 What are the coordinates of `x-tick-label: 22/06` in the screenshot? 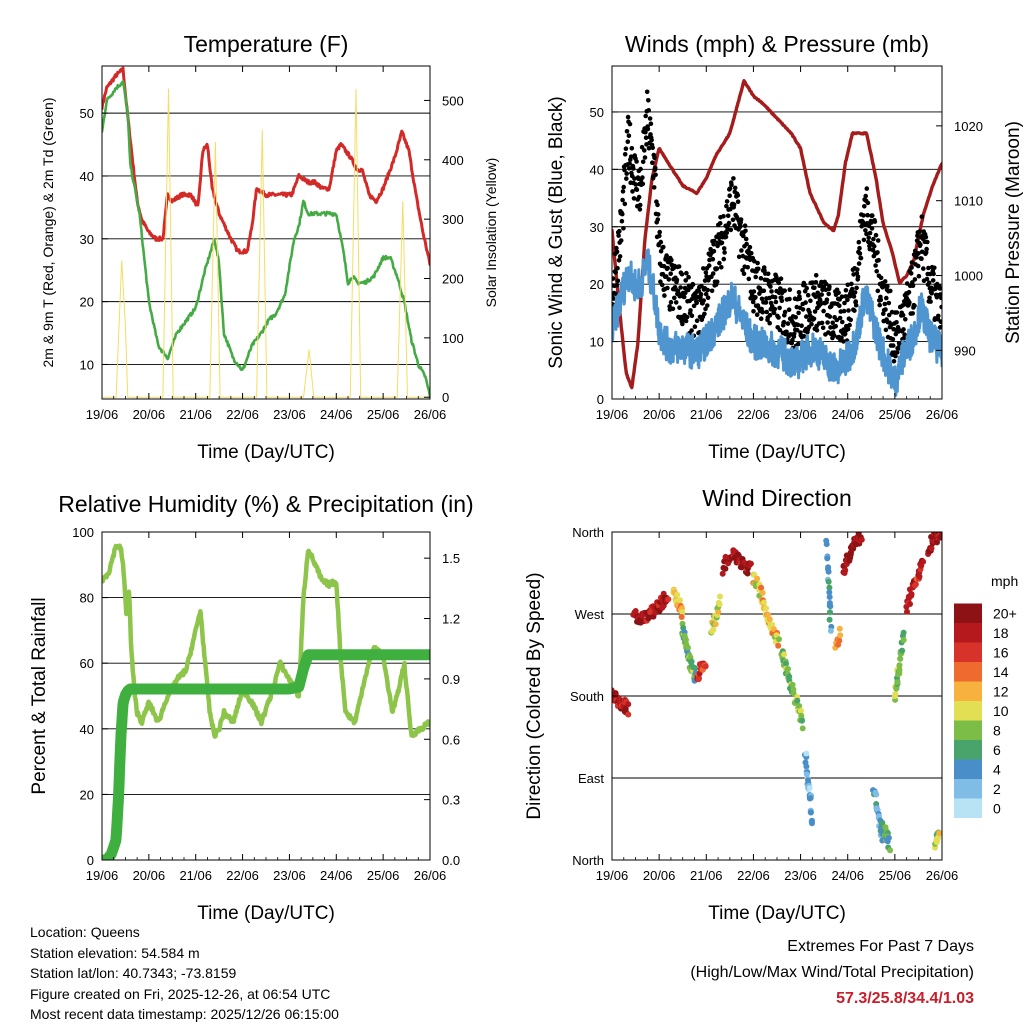 It's located at (753, 875).